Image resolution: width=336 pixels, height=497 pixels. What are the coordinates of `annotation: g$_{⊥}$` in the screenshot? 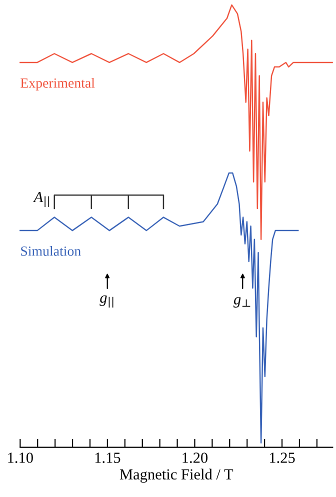 It's located at (241, 302).